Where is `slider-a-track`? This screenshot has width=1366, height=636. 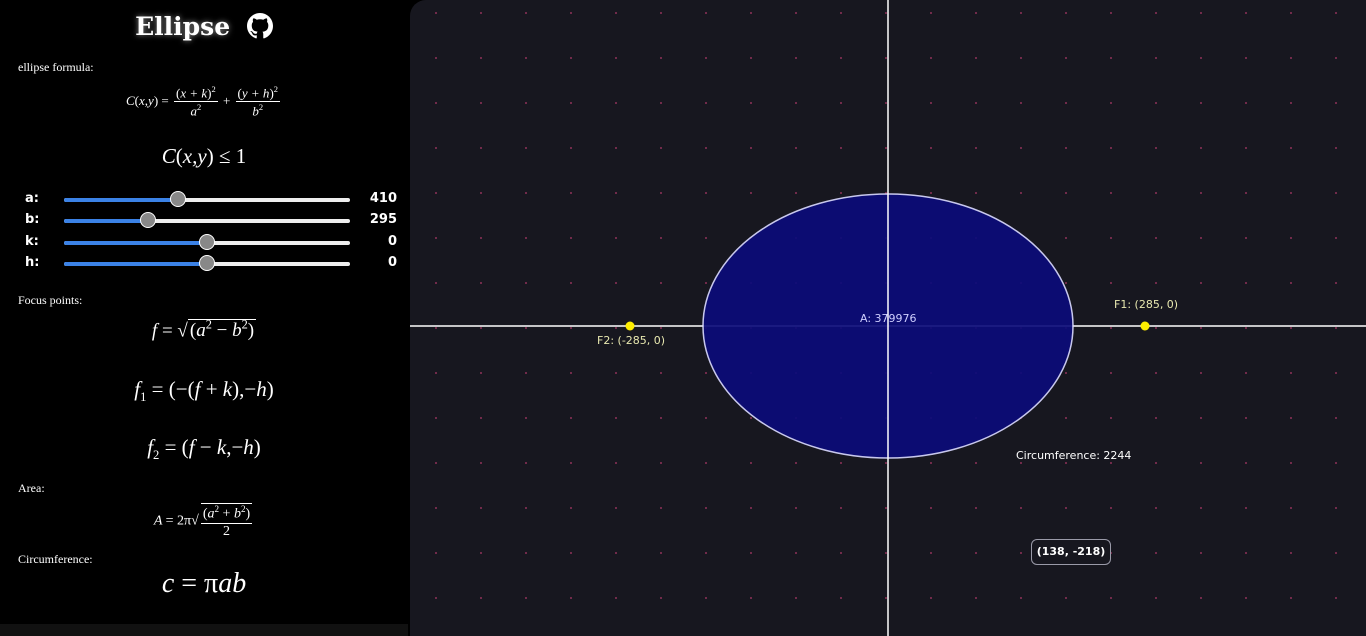 slider-a-track is located at coordinates (207, 199).